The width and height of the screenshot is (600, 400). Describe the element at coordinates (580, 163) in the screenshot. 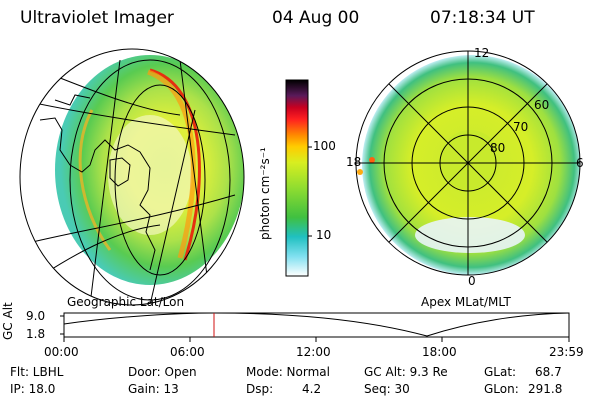

I see `mlt-label-6: 6` at that location.